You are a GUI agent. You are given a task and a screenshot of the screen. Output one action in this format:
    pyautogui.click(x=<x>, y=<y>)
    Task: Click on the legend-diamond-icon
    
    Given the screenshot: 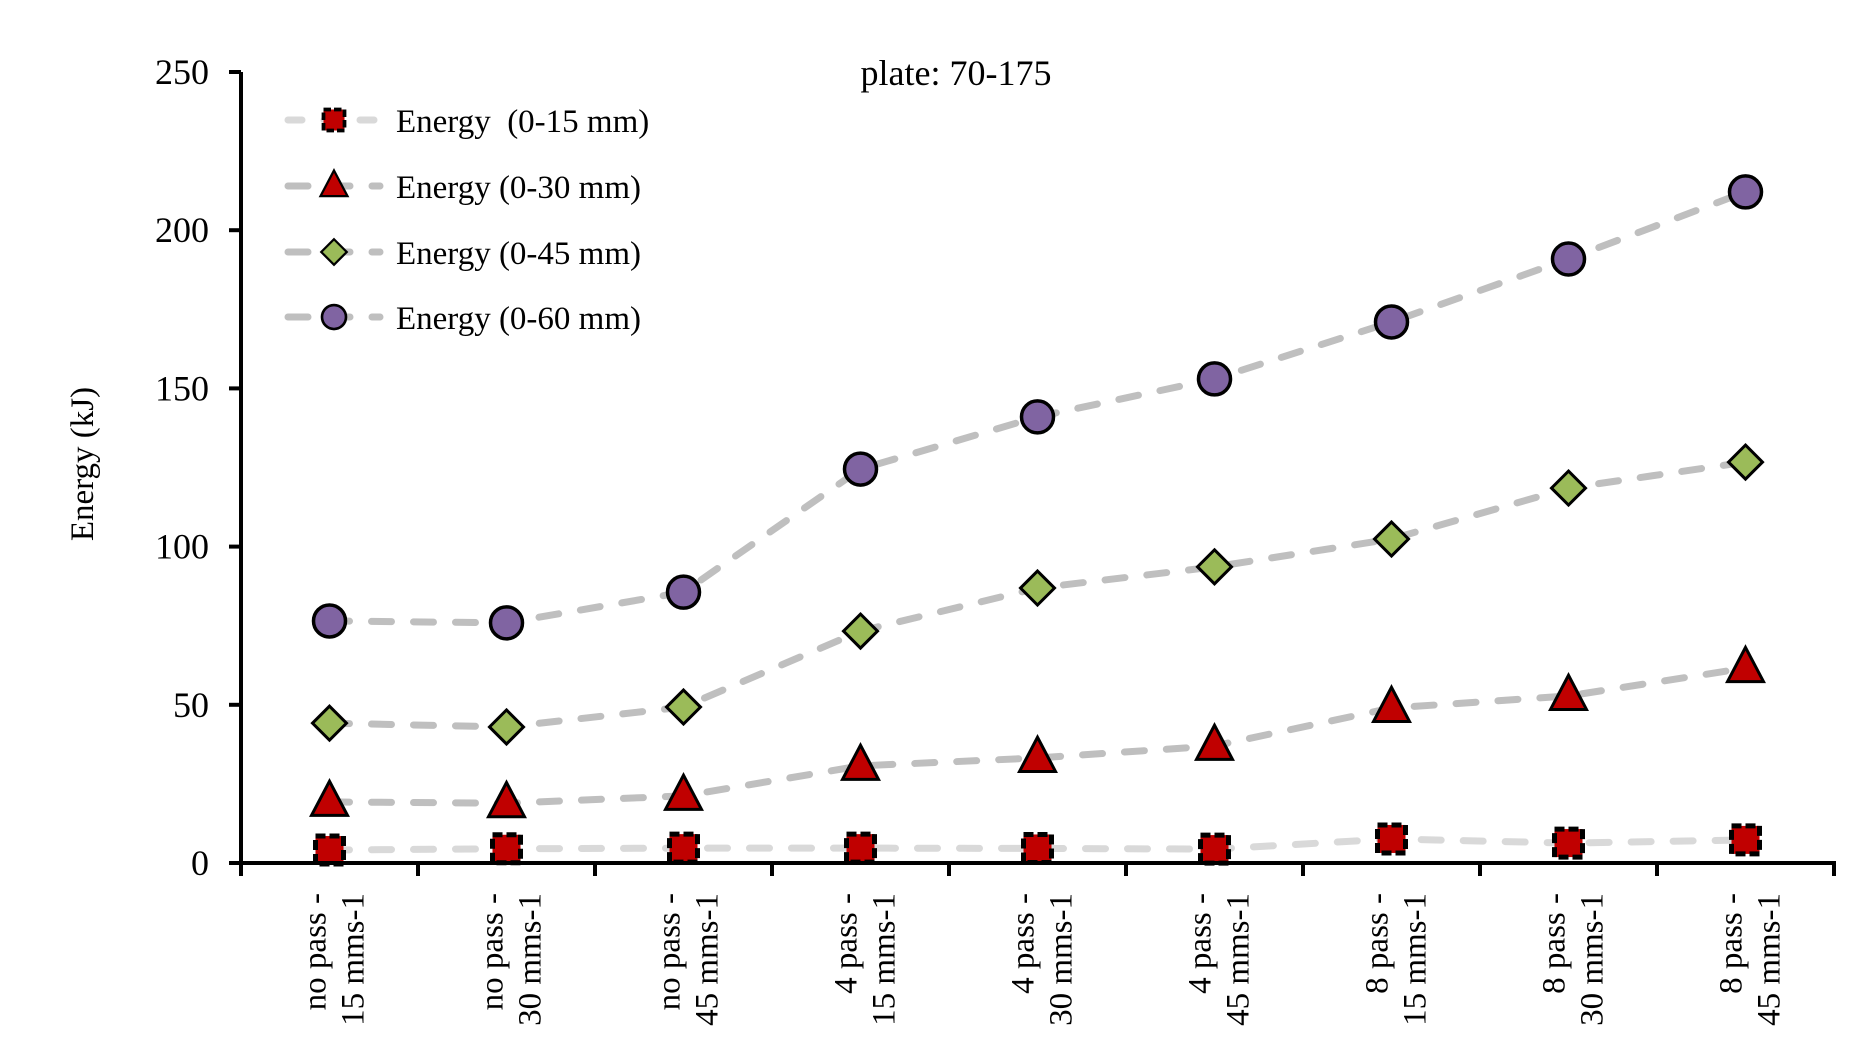 What is the action you would take?
    pyautogui.click(x=334, y=252)
    